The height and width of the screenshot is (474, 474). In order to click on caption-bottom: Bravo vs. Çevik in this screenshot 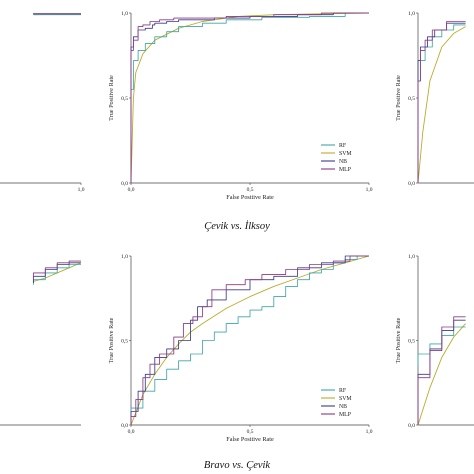, I will do `click(237, 465)`.